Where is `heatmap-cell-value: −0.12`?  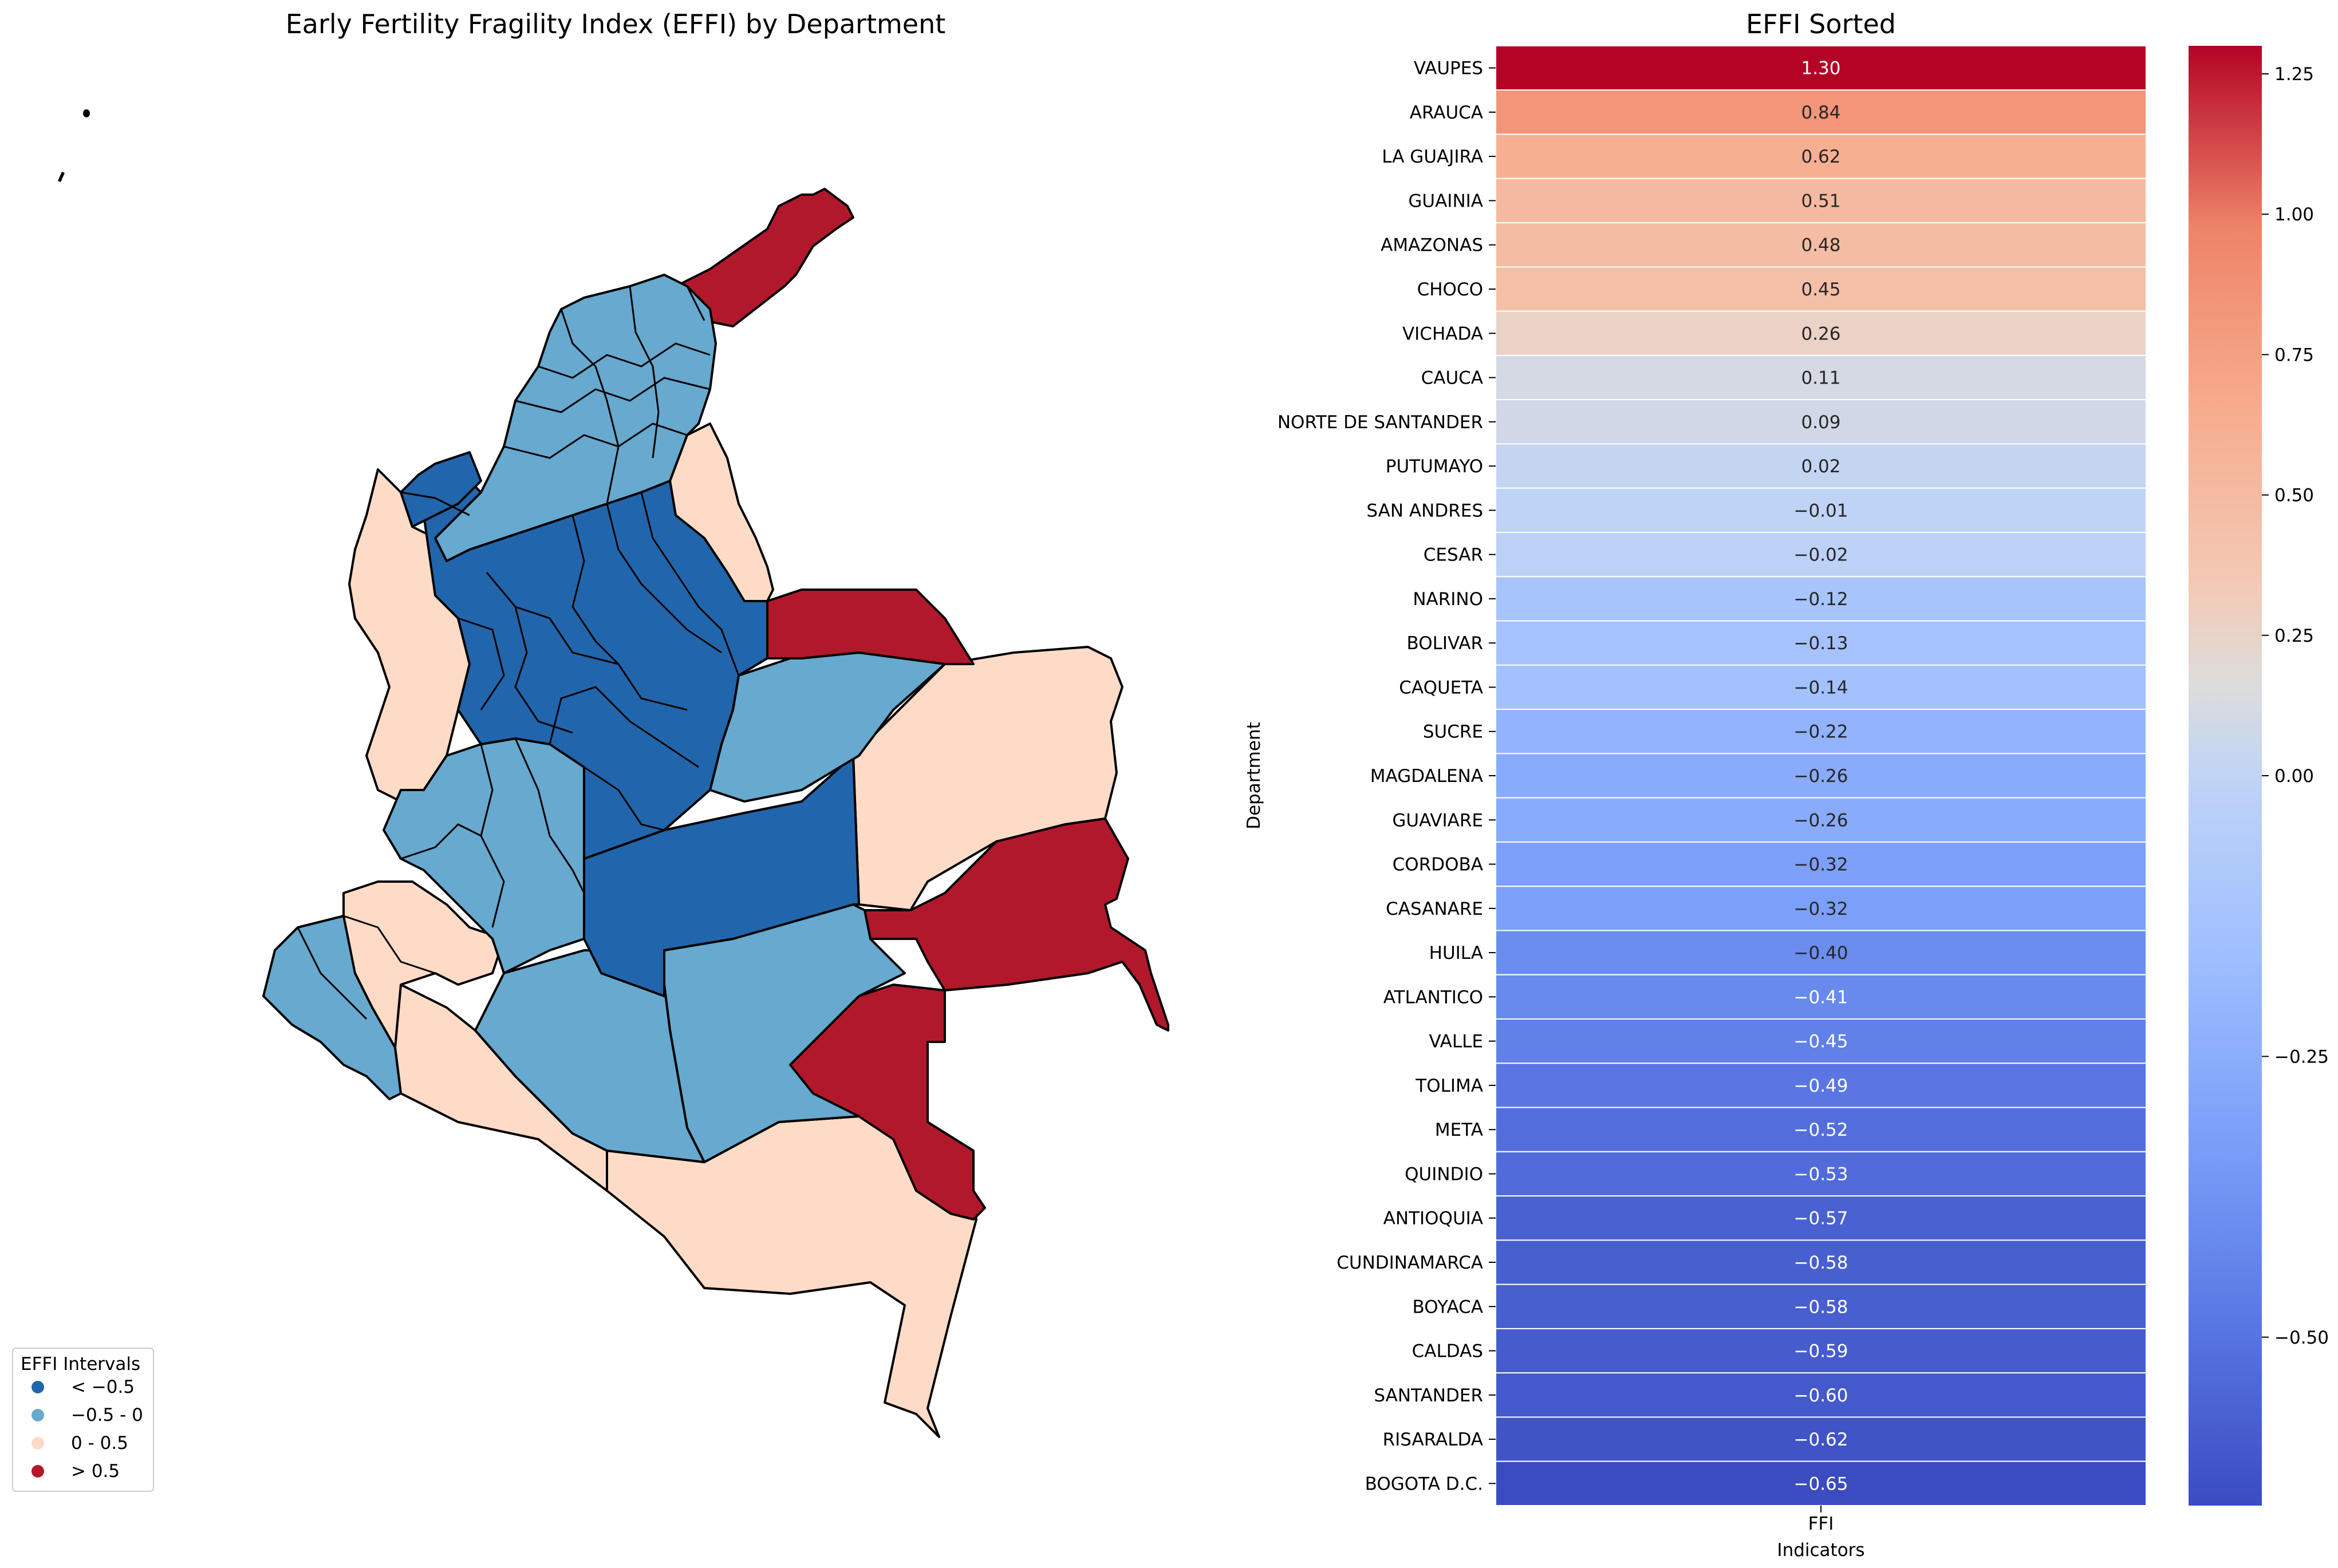
heatmap-cell-value: −0.12 is located at coordinates (1821, 600).